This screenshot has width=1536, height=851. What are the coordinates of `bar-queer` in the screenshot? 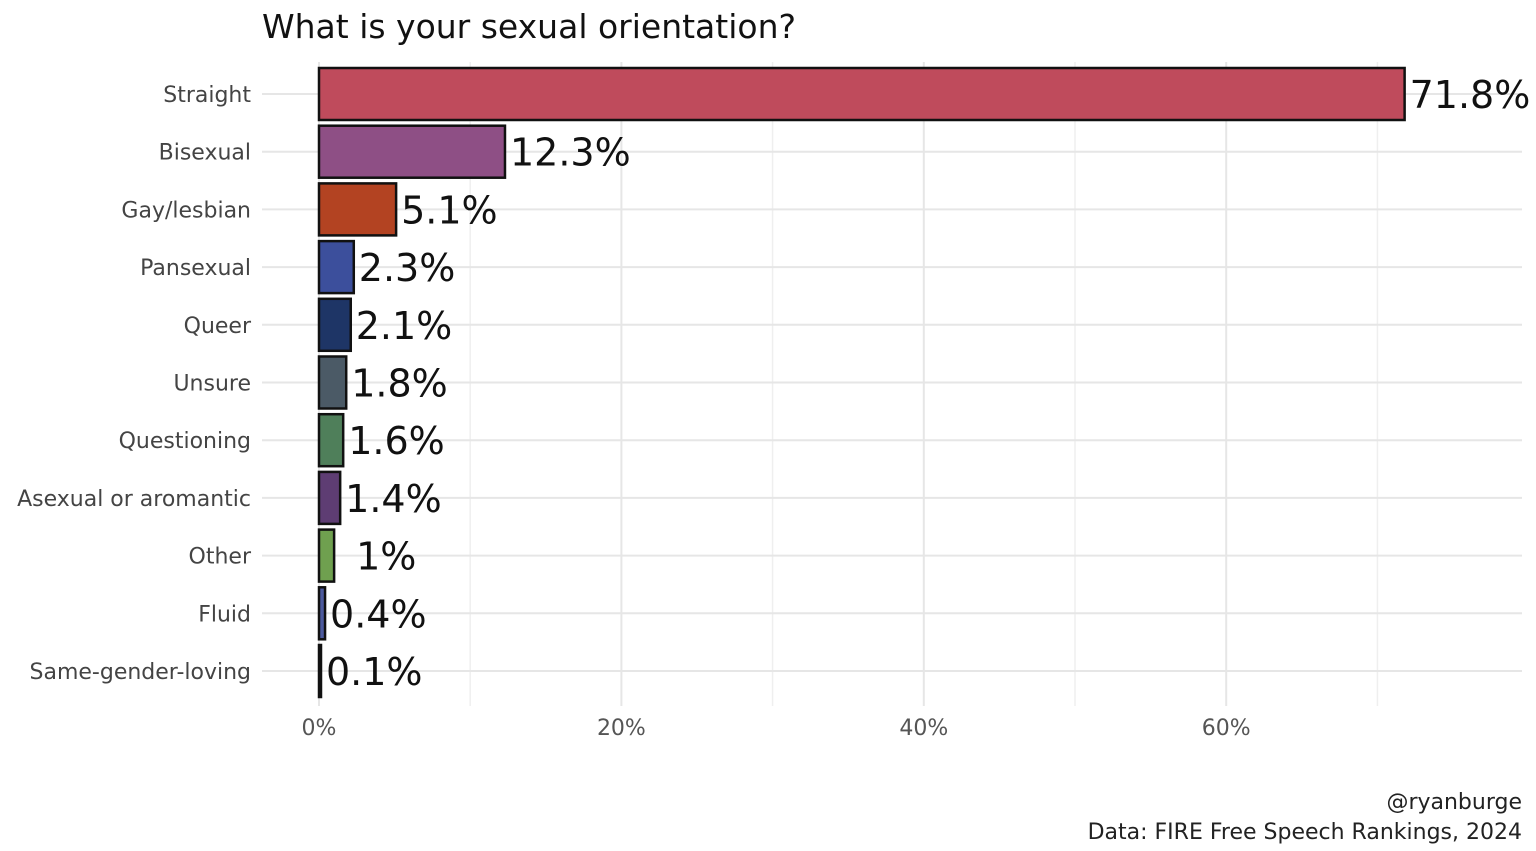 It's located at (335, 325).